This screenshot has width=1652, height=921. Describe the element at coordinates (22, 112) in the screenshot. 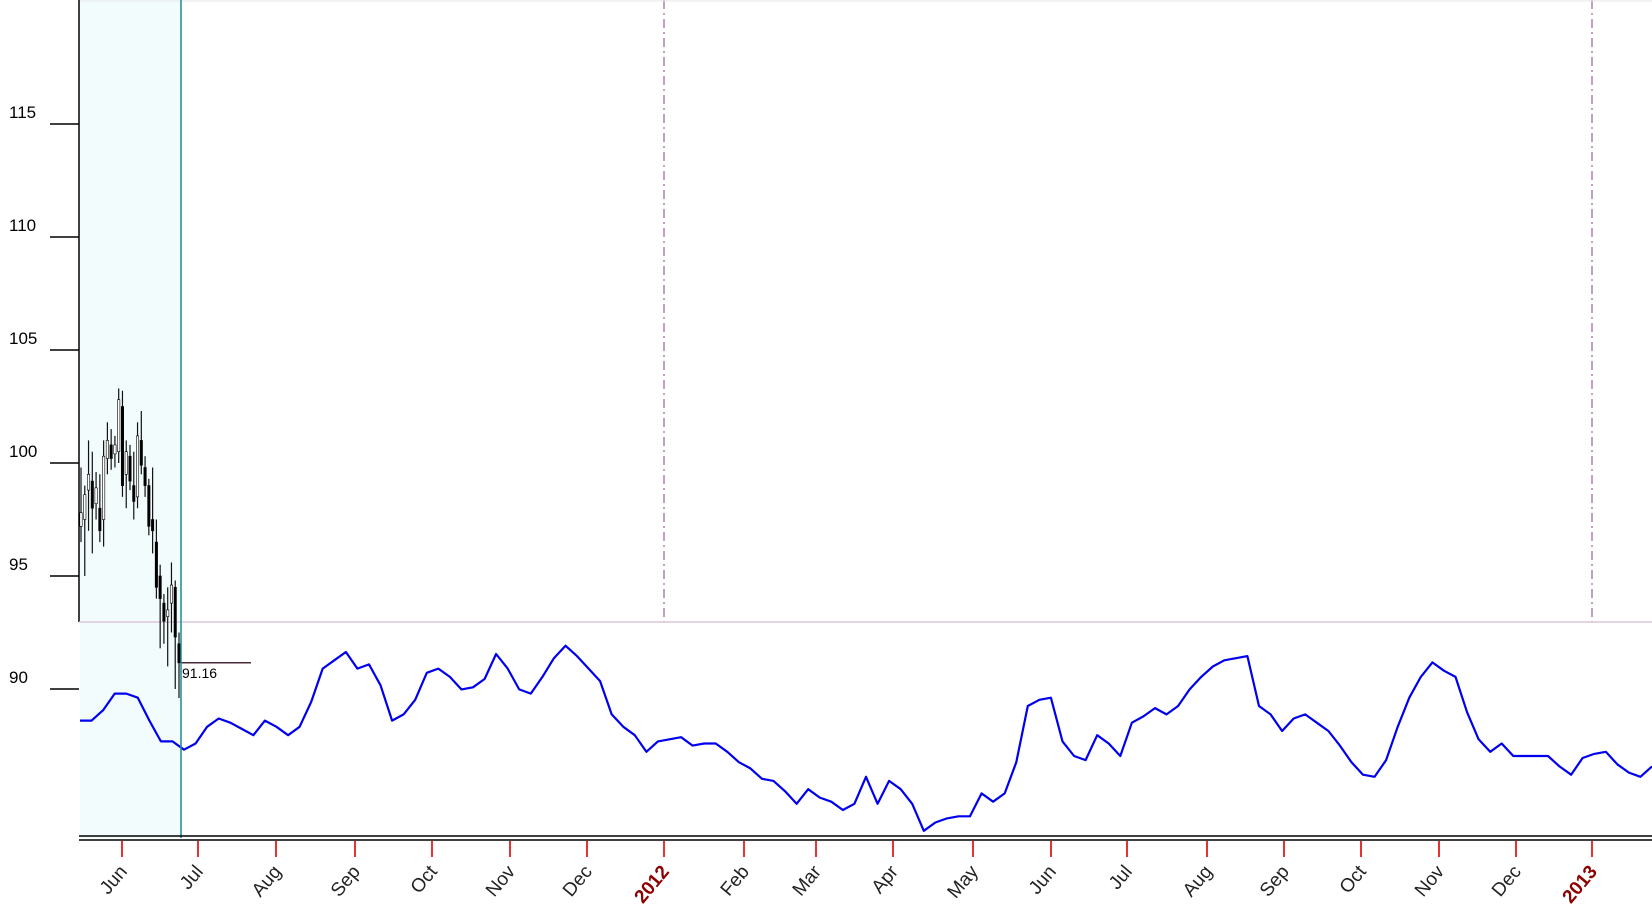

I see `y-tick-label: 115` at that location.